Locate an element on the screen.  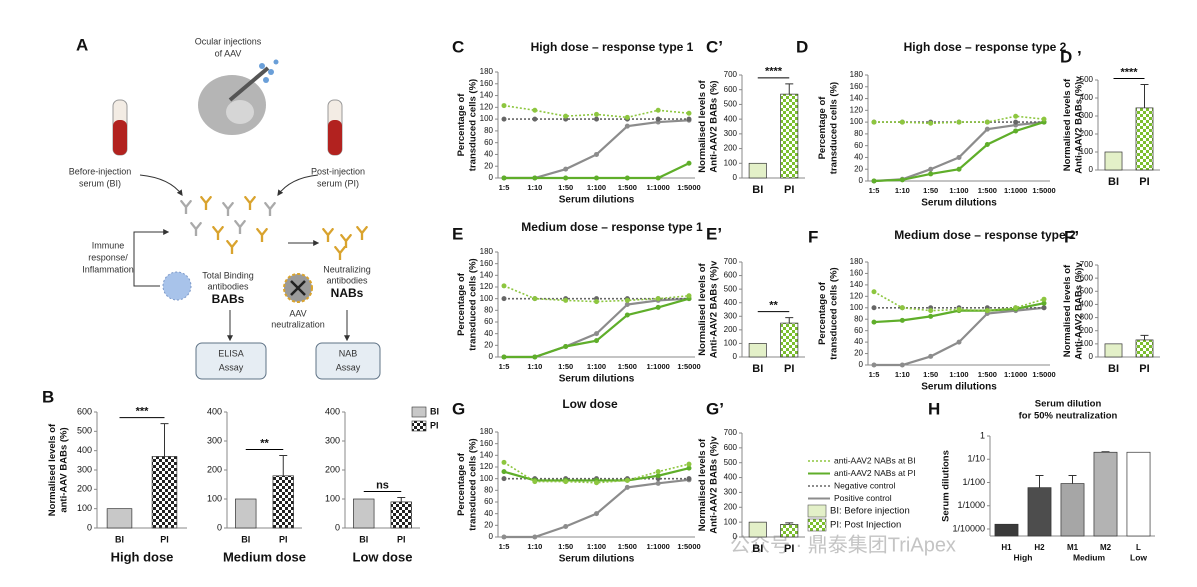
y-axis-label: Normalised levels of is located at coordinates (1067, 310).